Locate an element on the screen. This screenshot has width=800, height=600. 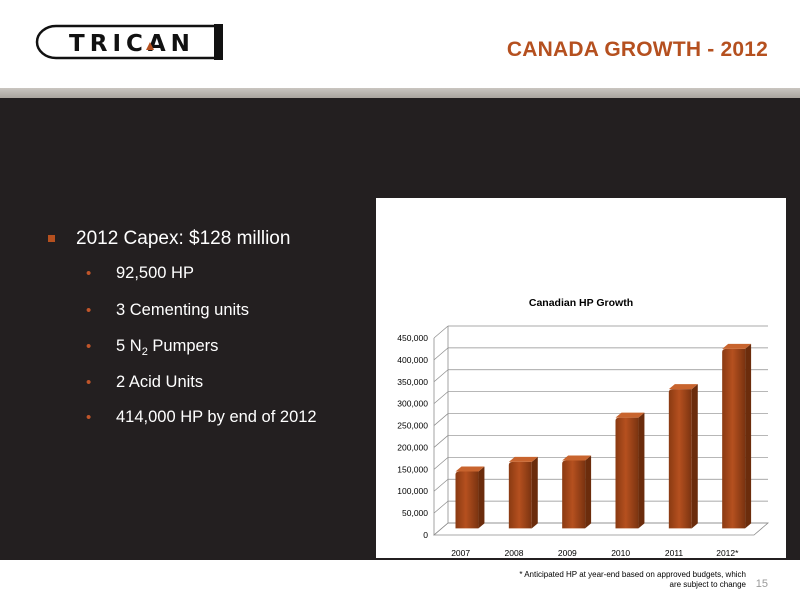
sub-bullet-text: 414,000 HP by end of 2012 is located at coordinates (216, 417).